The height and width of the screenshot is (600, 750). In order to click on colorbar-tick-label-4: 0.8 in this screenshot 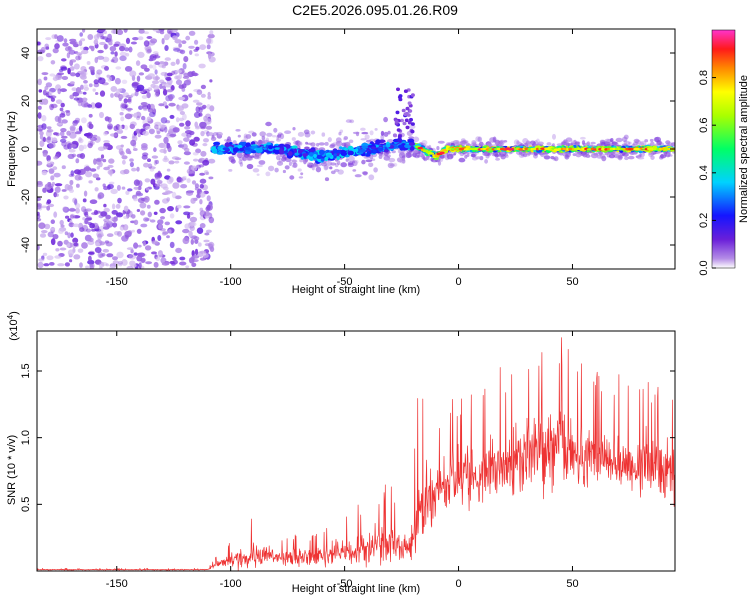, I will do `click(704, 77)`.